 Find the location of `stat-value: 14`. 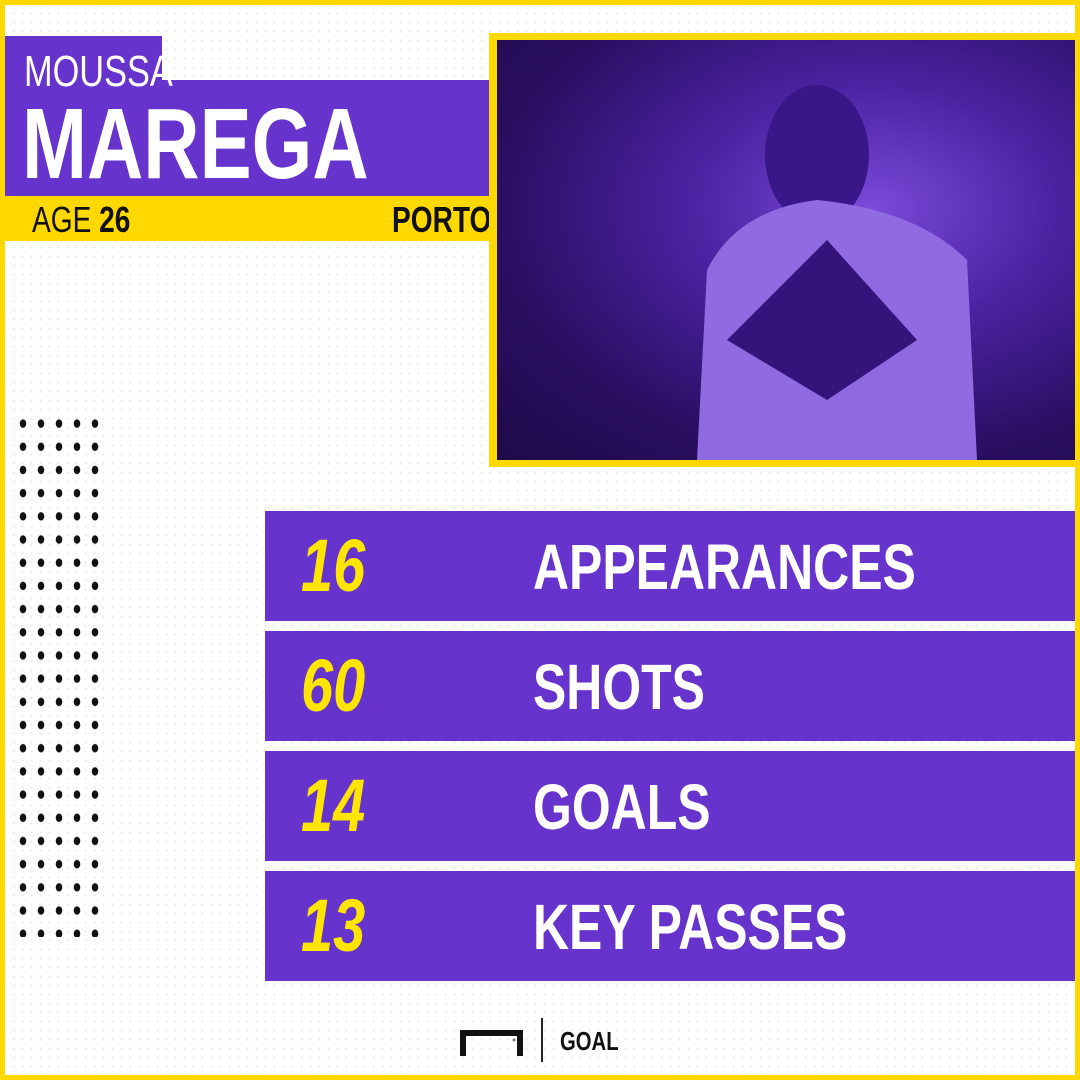

stat-value: 14 is located at coordinates (333, 805).